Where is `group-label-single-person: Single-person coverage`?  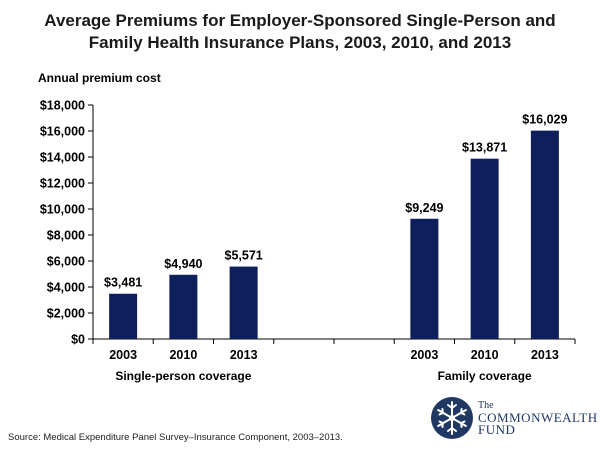 group-label-single-person: Single-person coverage is located at coordinates (183, 376).